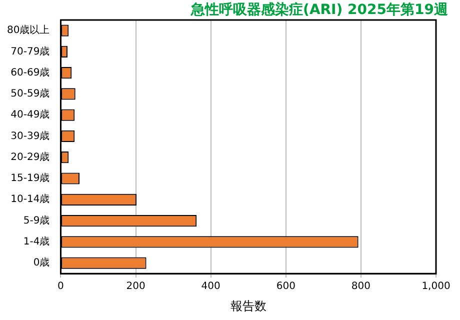 The image size is (460, 320). I want to click on y-tick-label: 1-4歳, so click(36, 241).